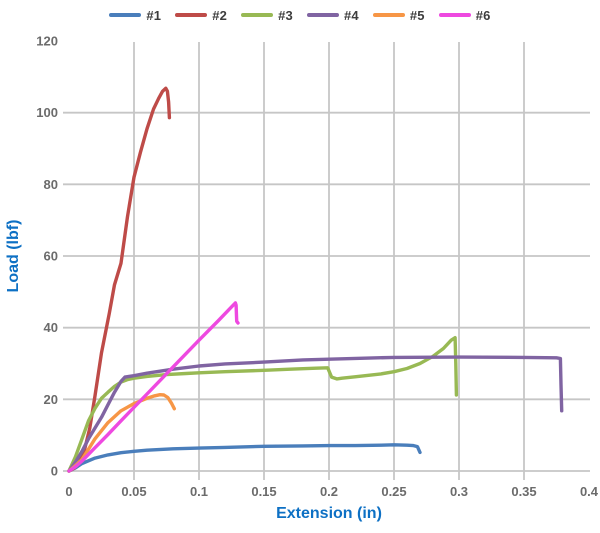  What do you see at coordinates (51, 184) in the screenshot?
I see `y-tick-label-80: 80` at bounding box center [51, 184].